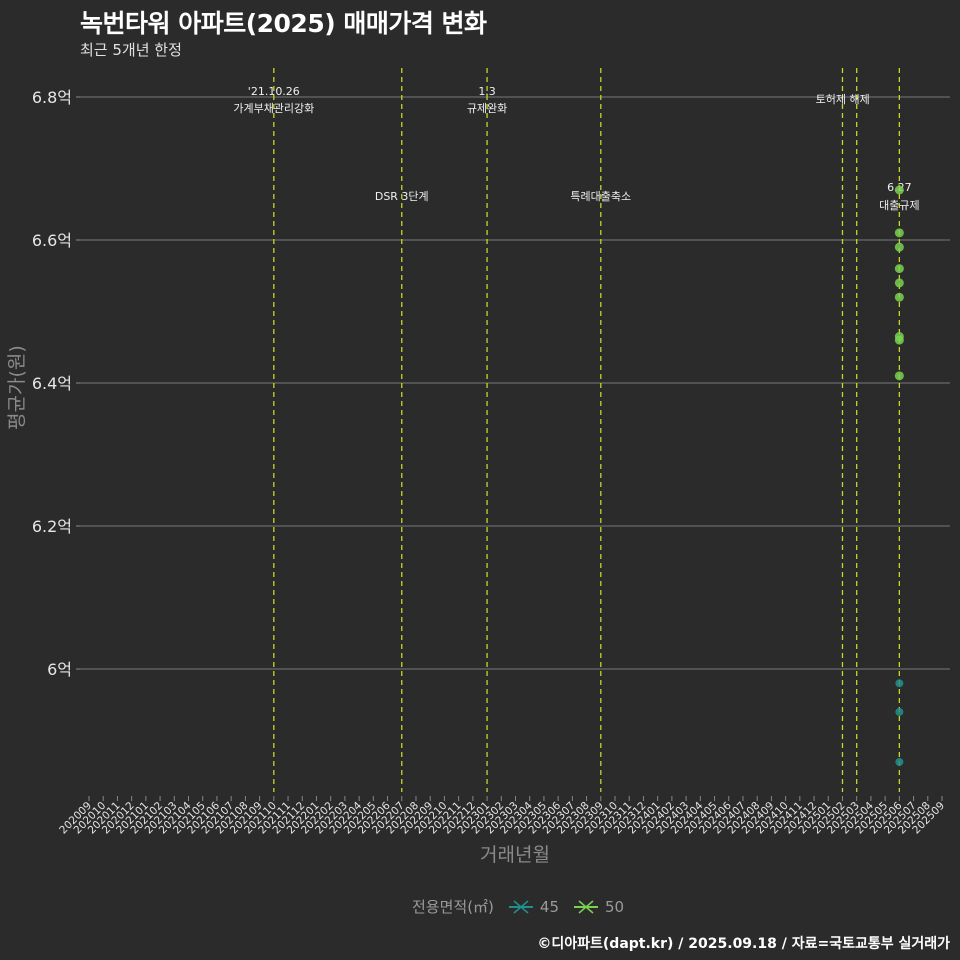 The height and width of the screenshot is (960, 960). What do you see at coordinates (549, 906) in the screenshot?
I see `legend-label: 45` at bounding box center [549, 906].